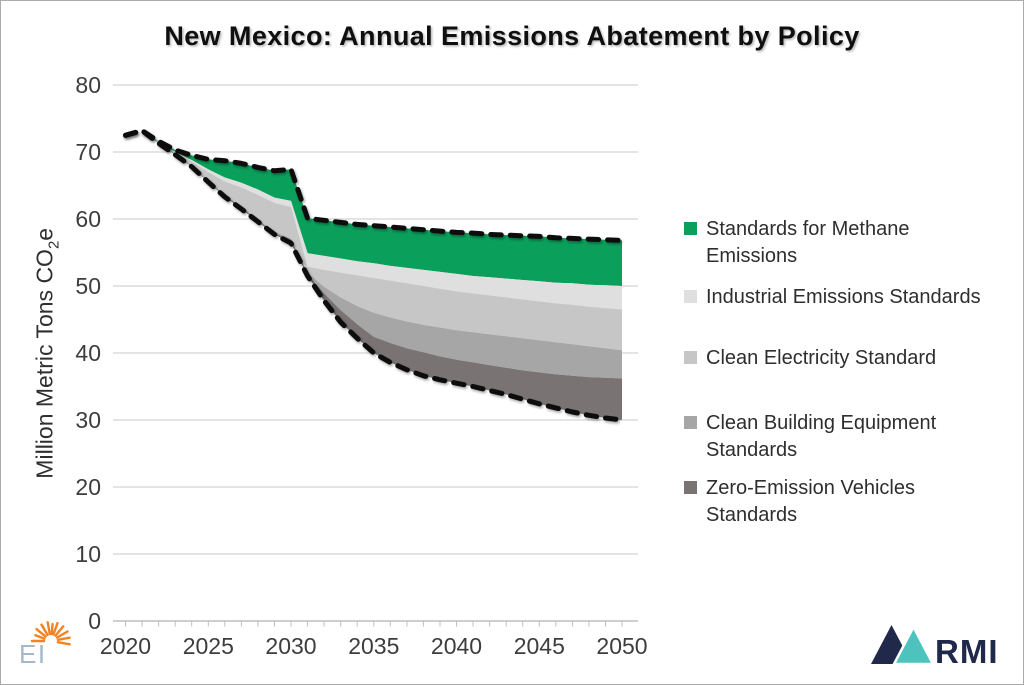  I want to click on legend-label: Zero-Emission Vehicles Standards, so click(810, 501).